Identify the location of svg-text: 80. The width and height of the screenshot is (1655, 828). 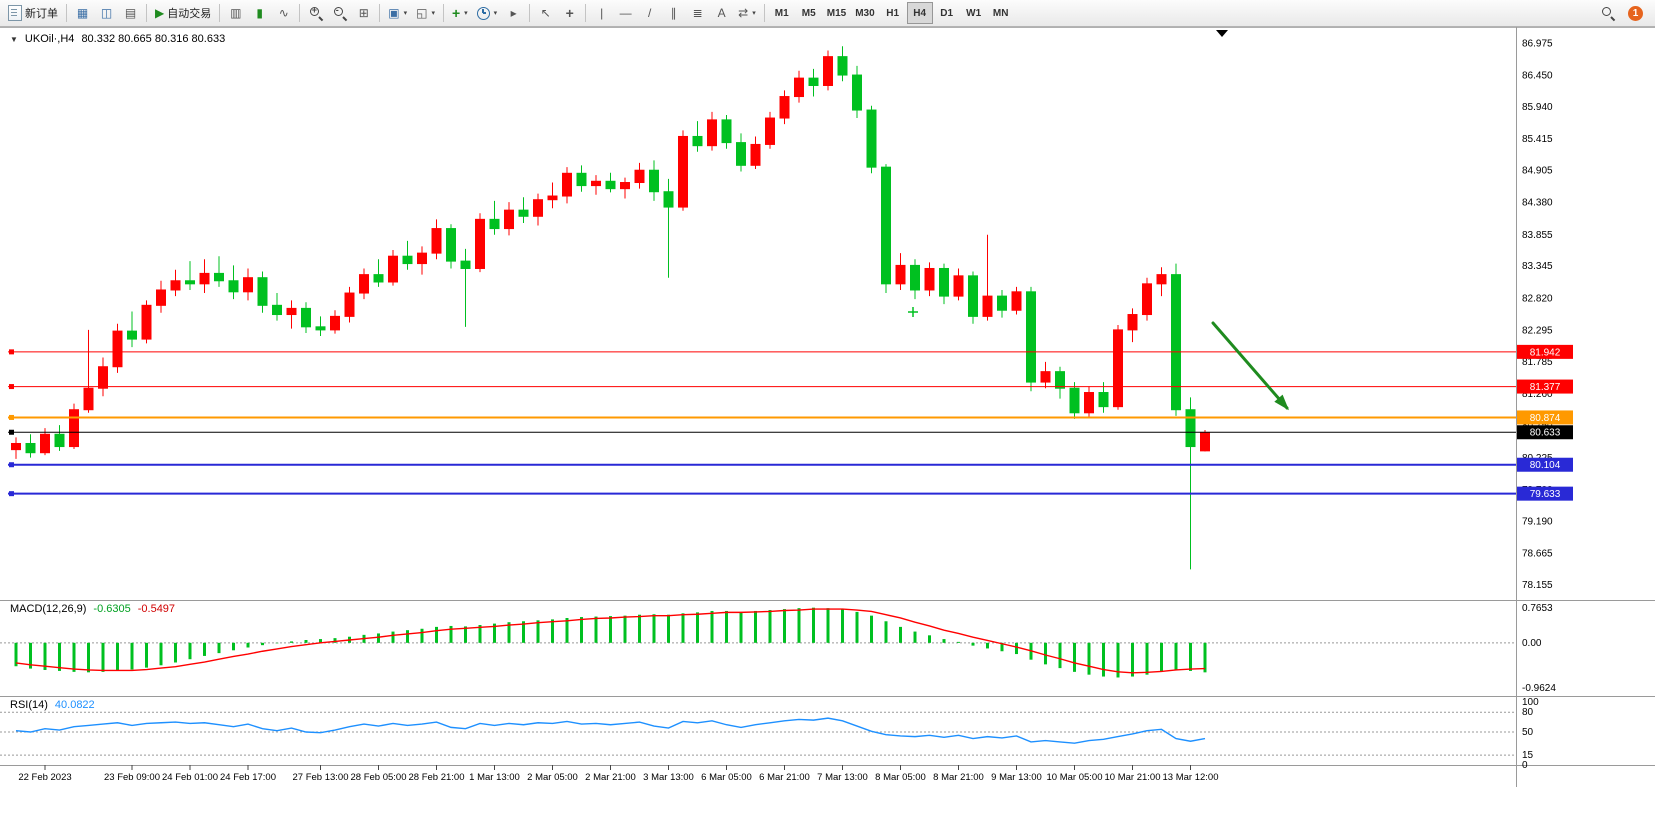
(1528, 712).